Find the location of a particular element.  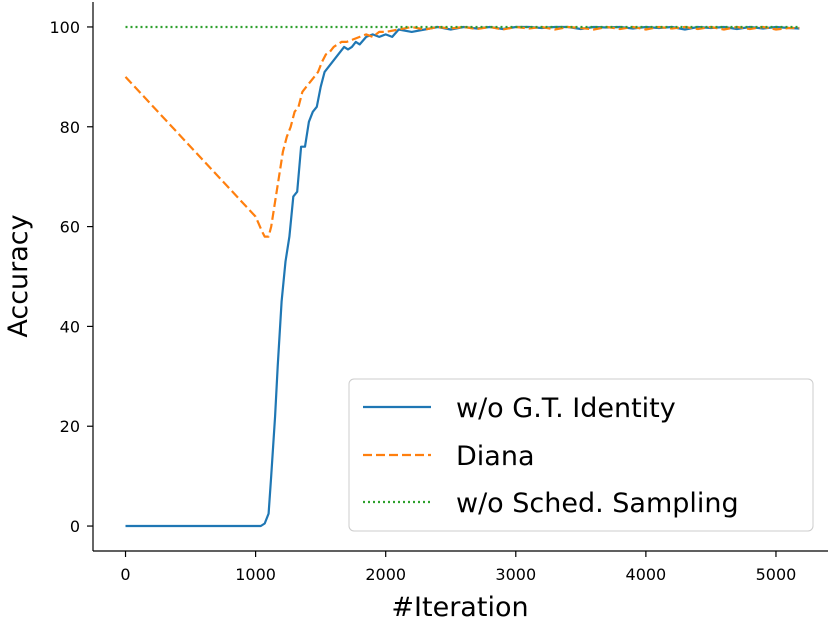

y-tick-label: 60 is located at coordinates (70, 227).